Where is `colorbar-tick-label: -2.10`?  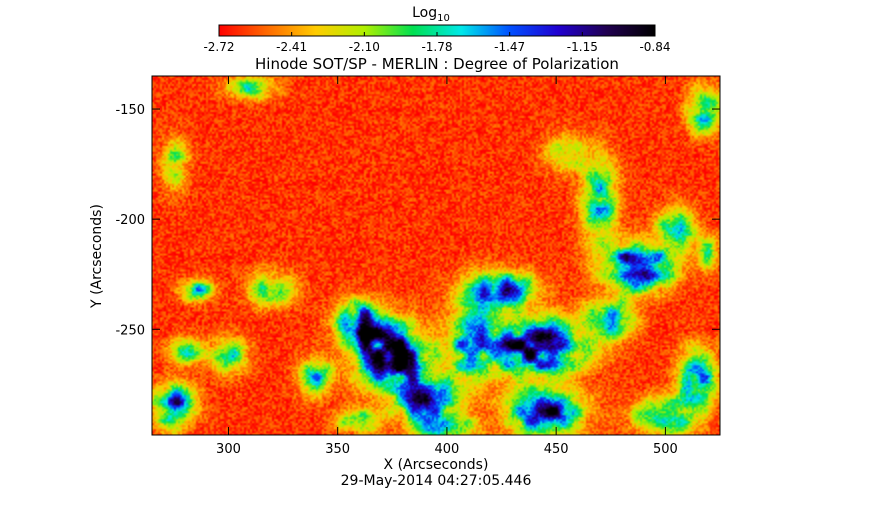
colorbar-tick-label: -2.10 is located at coordinates (364, 47).